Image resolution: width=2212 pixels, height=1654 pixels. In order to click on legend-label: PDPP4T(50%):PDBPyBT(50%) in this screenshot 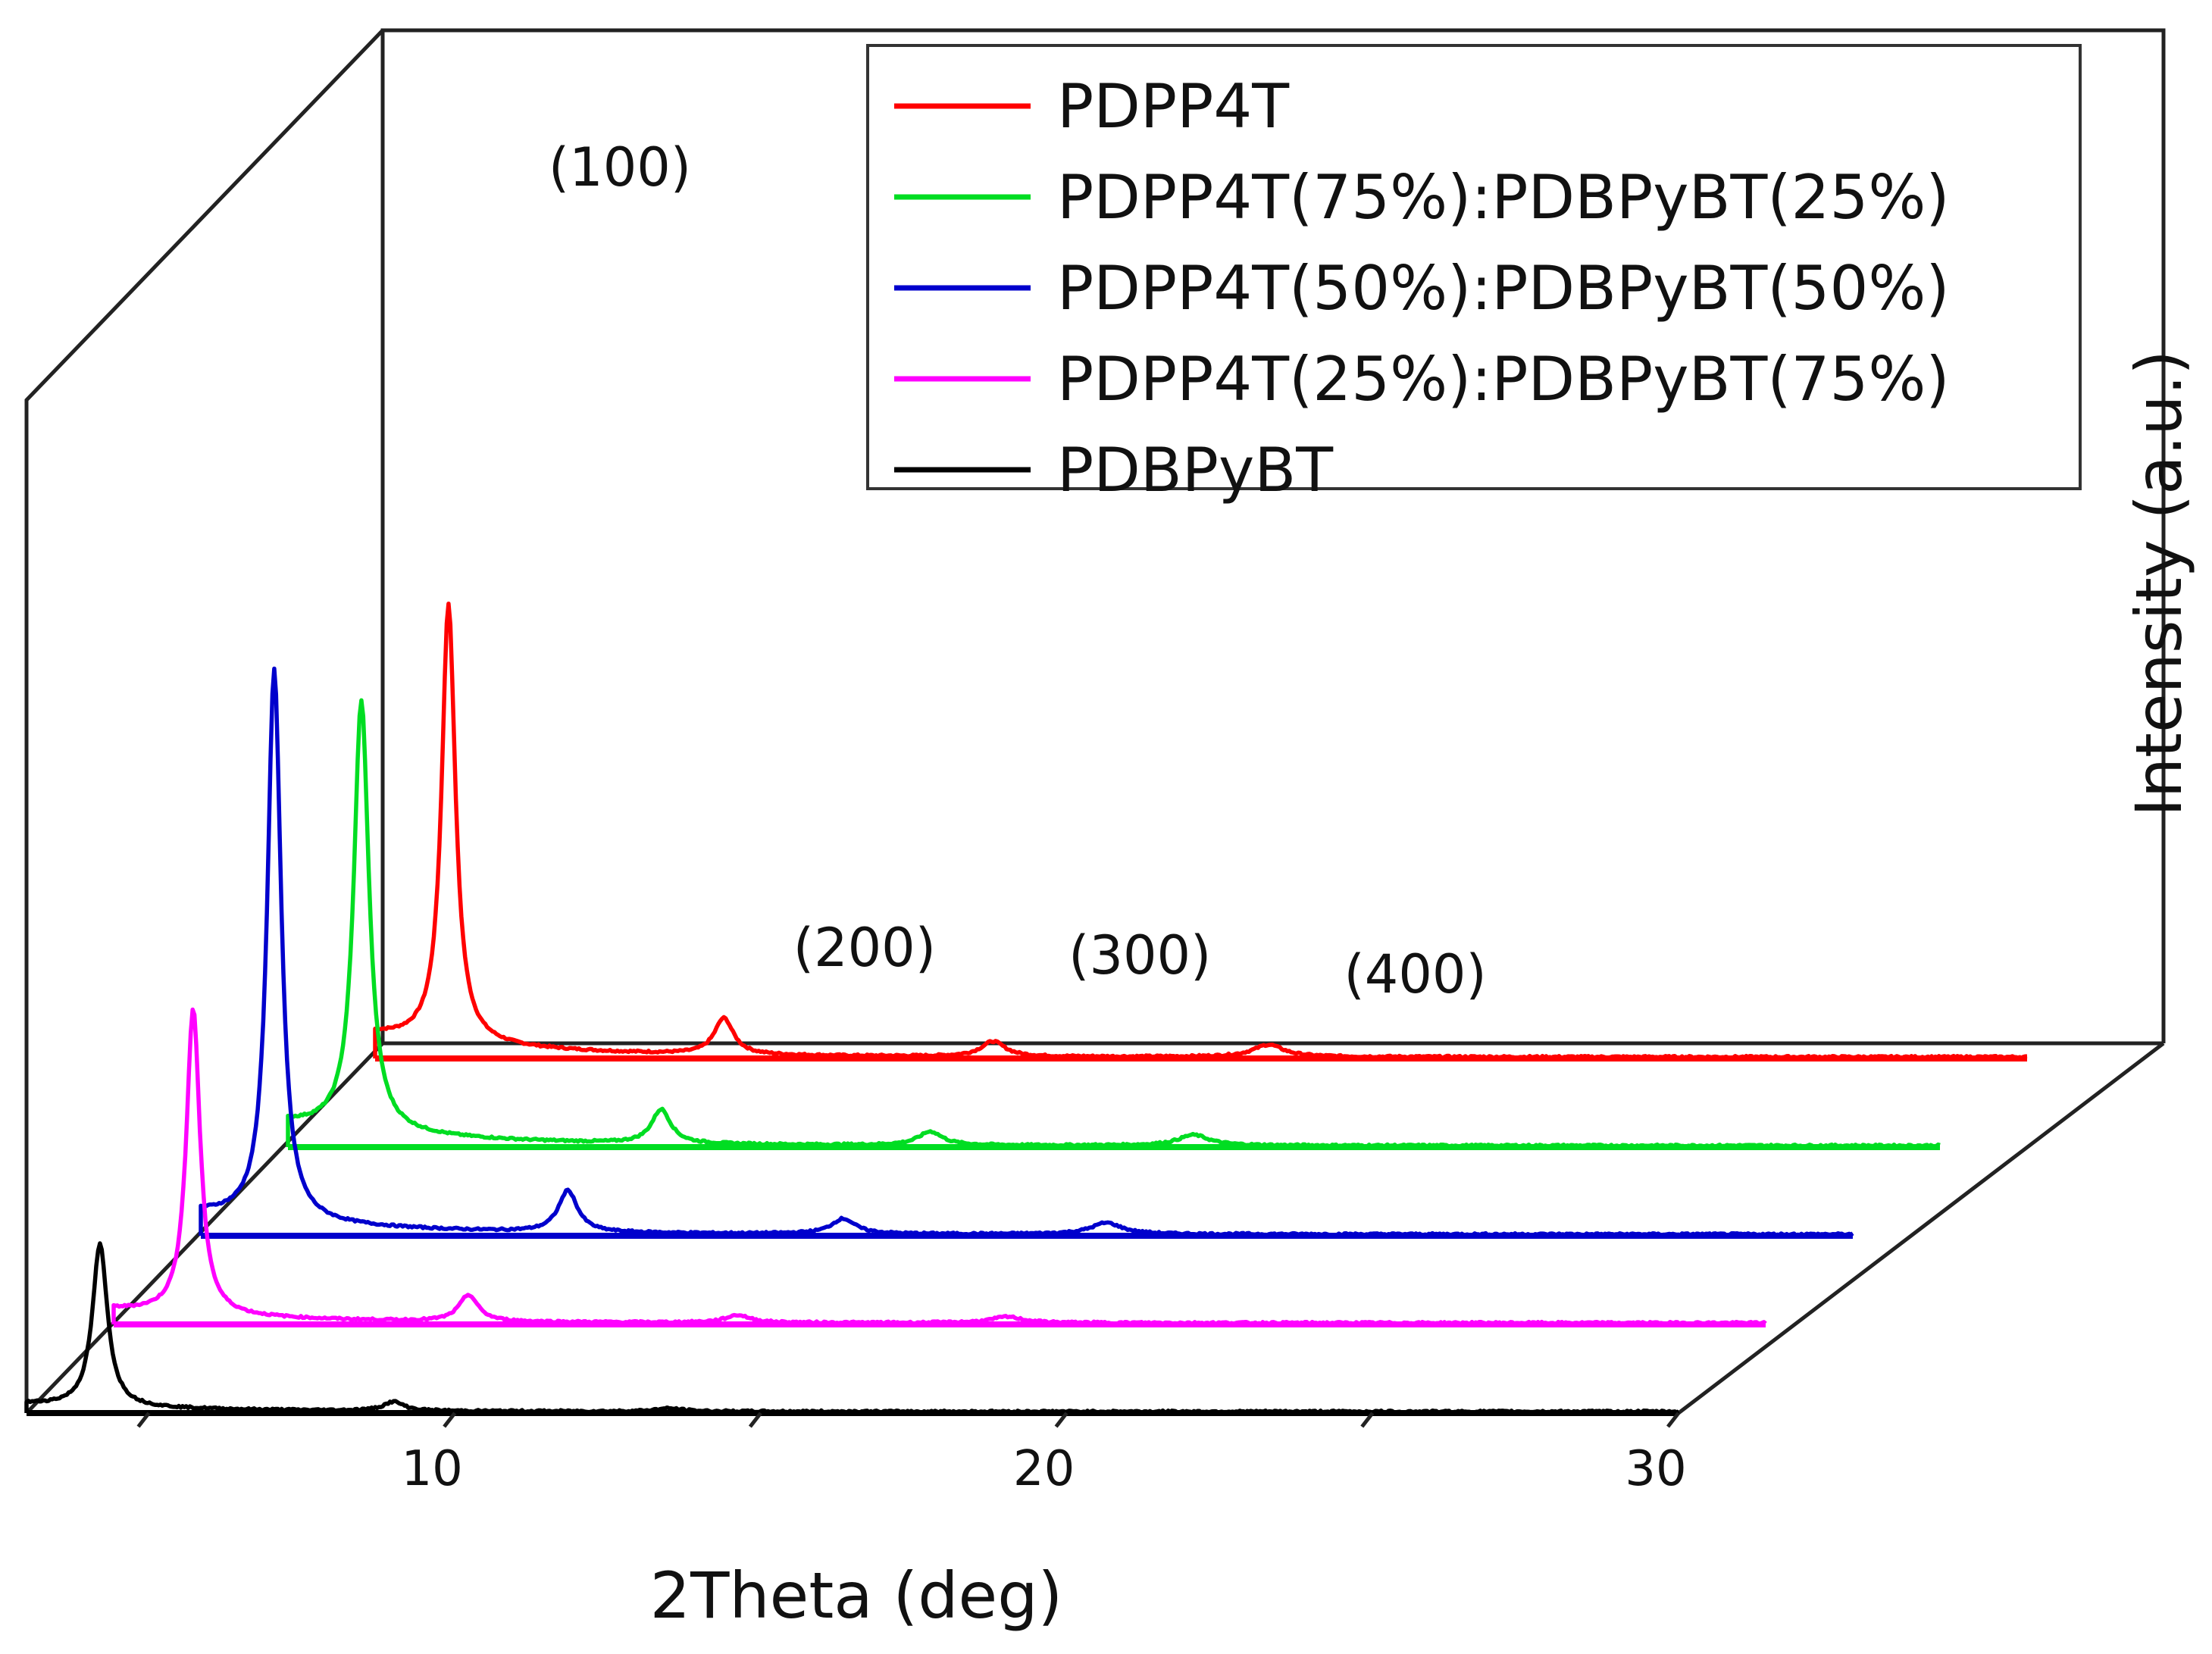, I will do `click(1503, 288)`.